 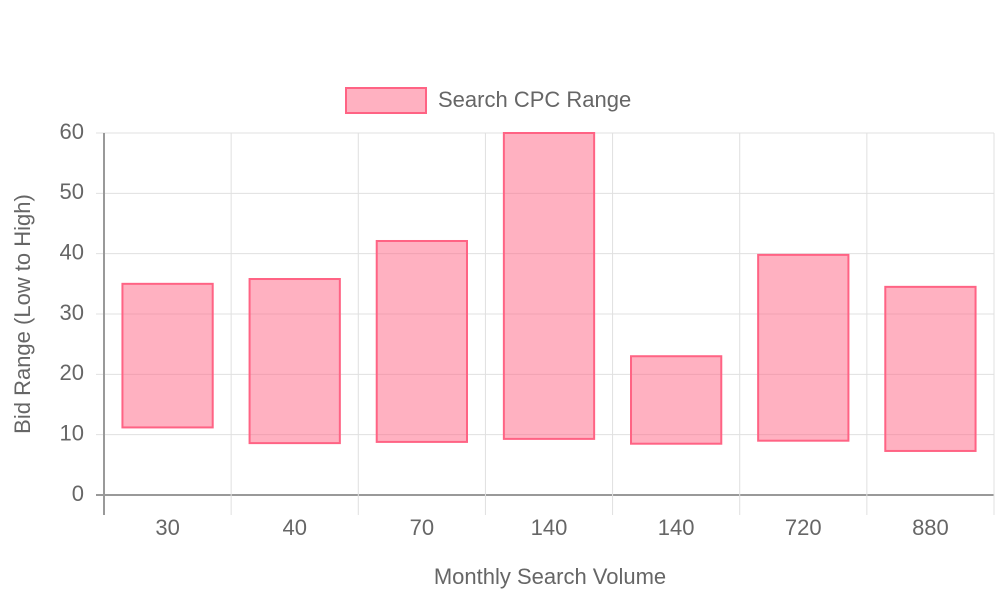 I want to click on y-tick-label: 60, so click(x=72, y=131).